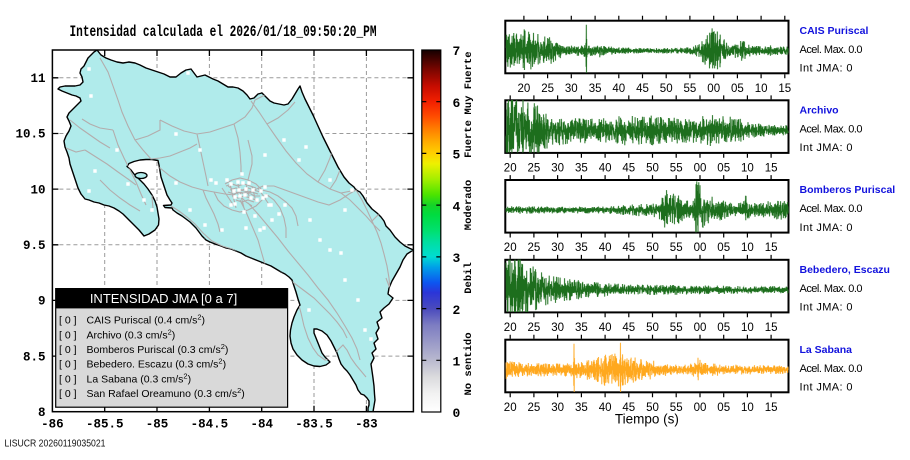  I want to click on svg-text: 8.5, so click(34, 357).